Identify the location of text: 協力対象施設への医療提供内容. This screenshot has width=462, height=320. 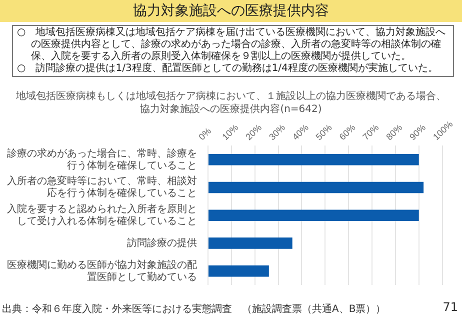
(231, 11).